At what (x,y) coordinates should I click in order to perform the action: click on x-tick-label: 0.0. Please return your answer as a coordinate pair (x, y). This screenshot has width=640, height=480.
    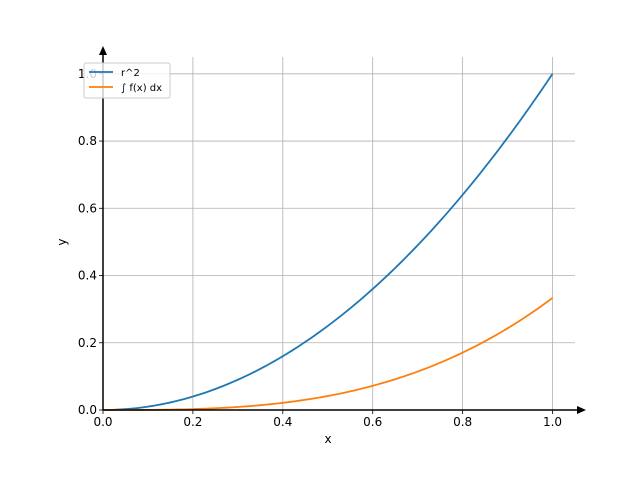
    Looking at the image, I should click on (102, 422).